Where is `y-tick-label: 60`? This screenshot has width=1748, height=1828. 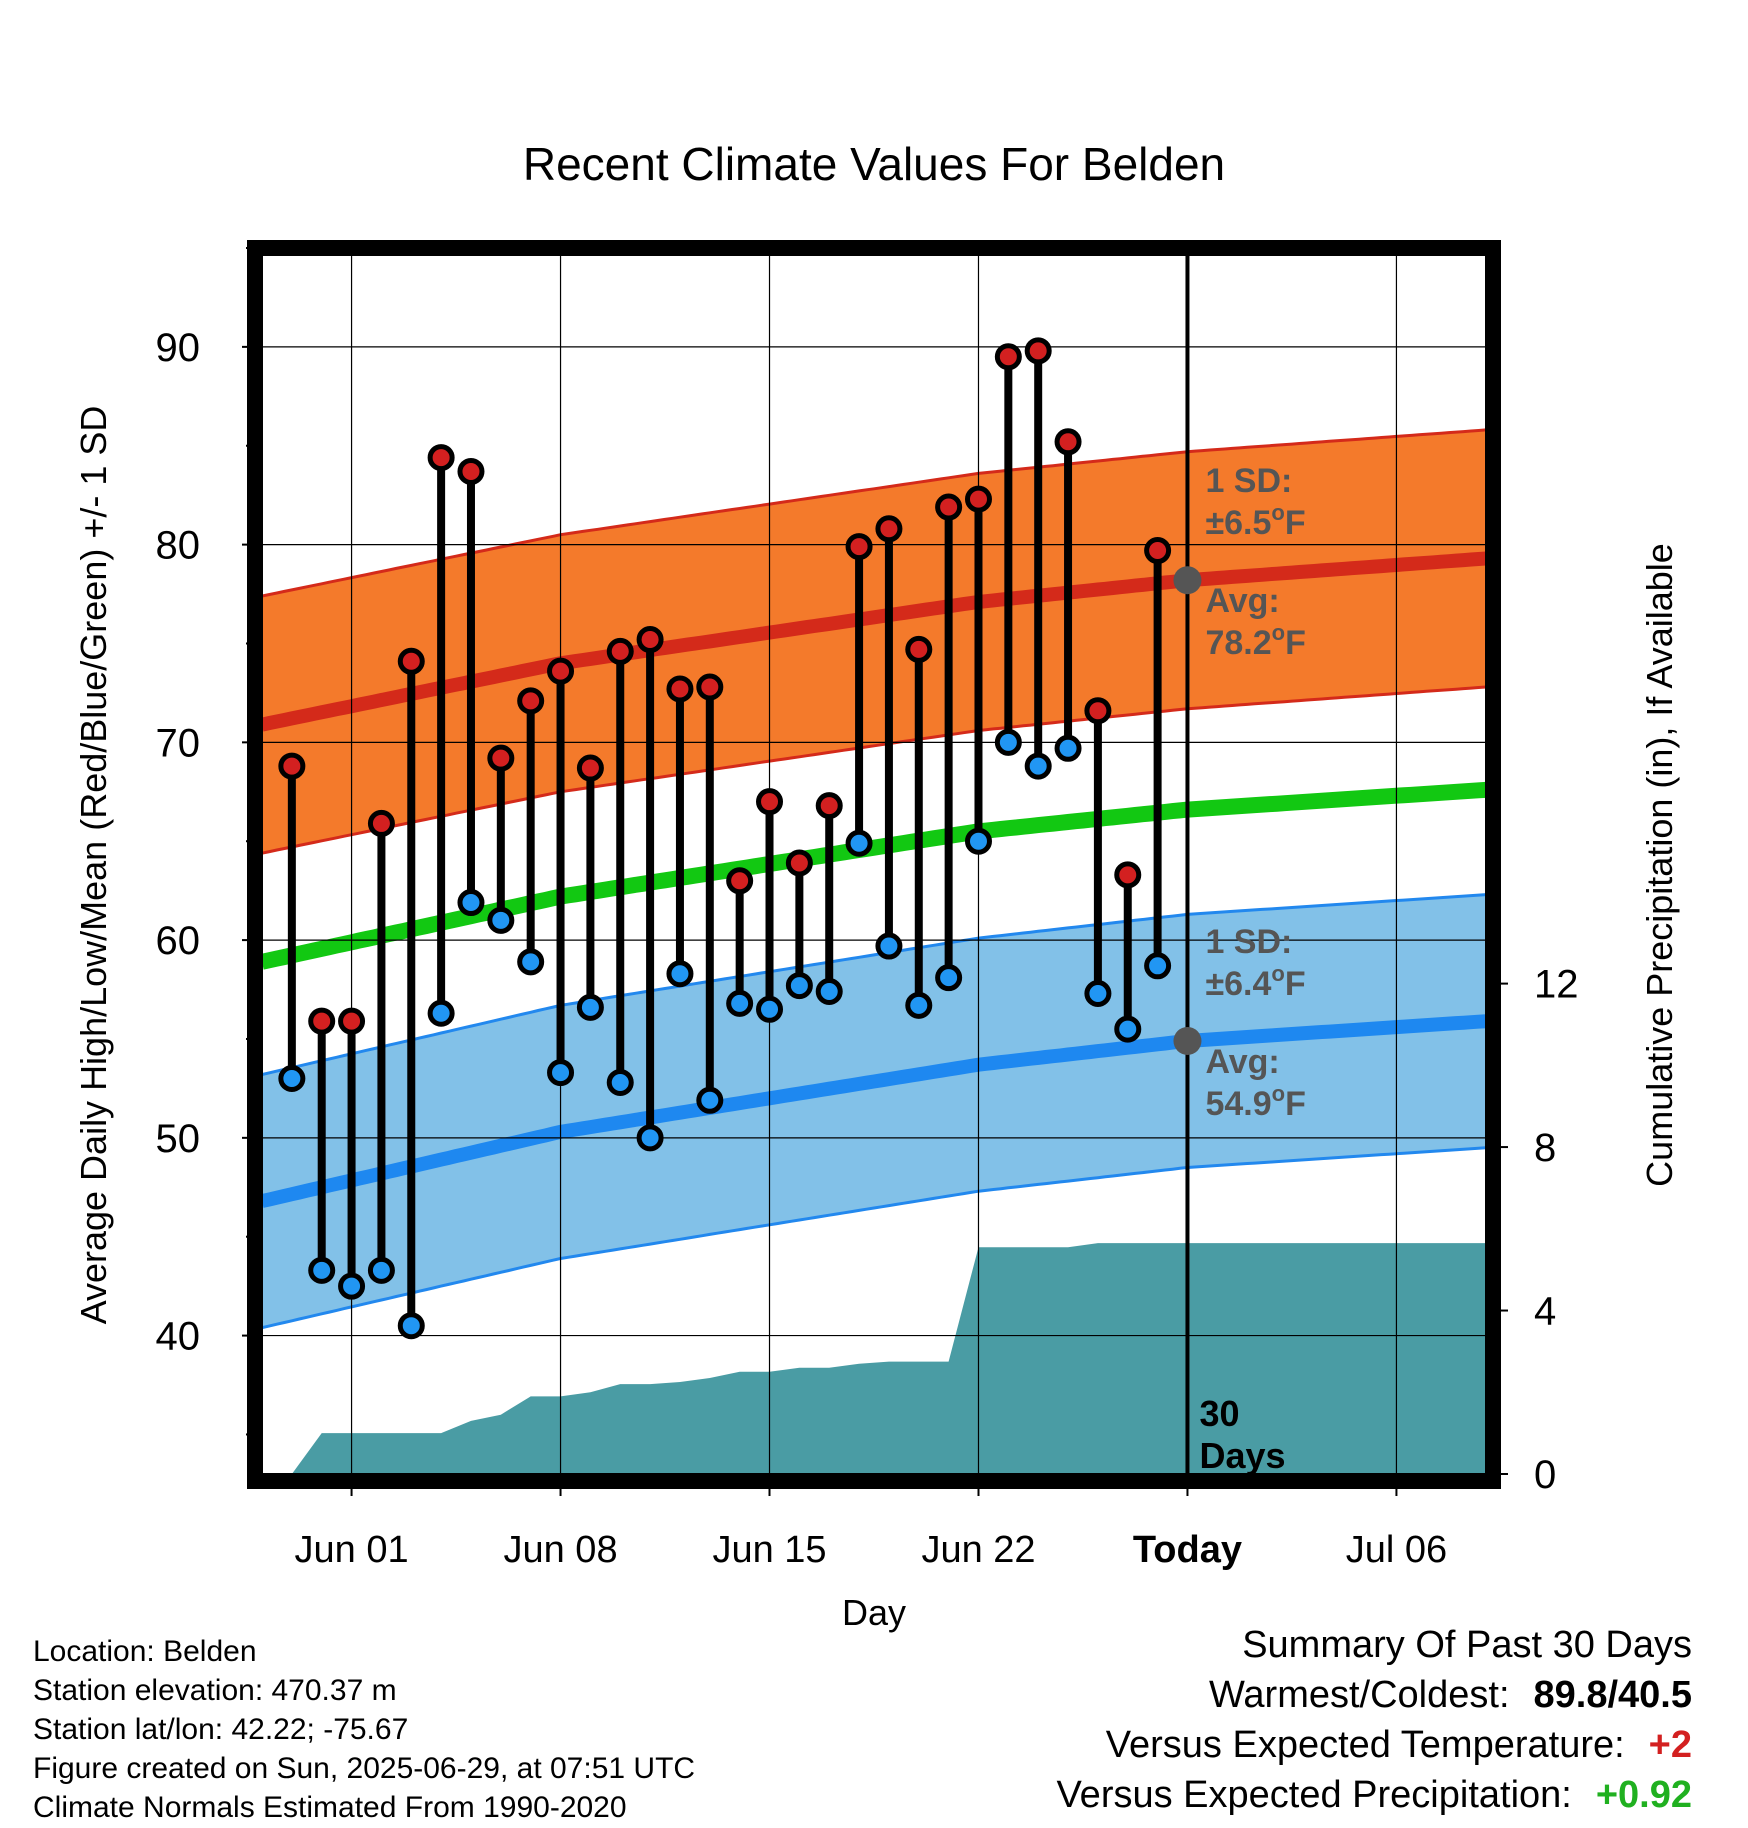
y-tick-label: 60 is located at coordinates (178, 941).